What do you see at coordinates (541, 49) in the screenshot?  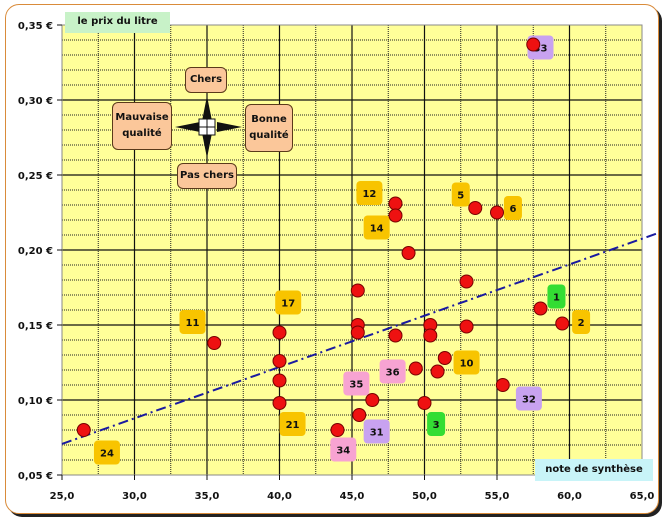 I see `point-label: 33` at bounding box center [541, 49].